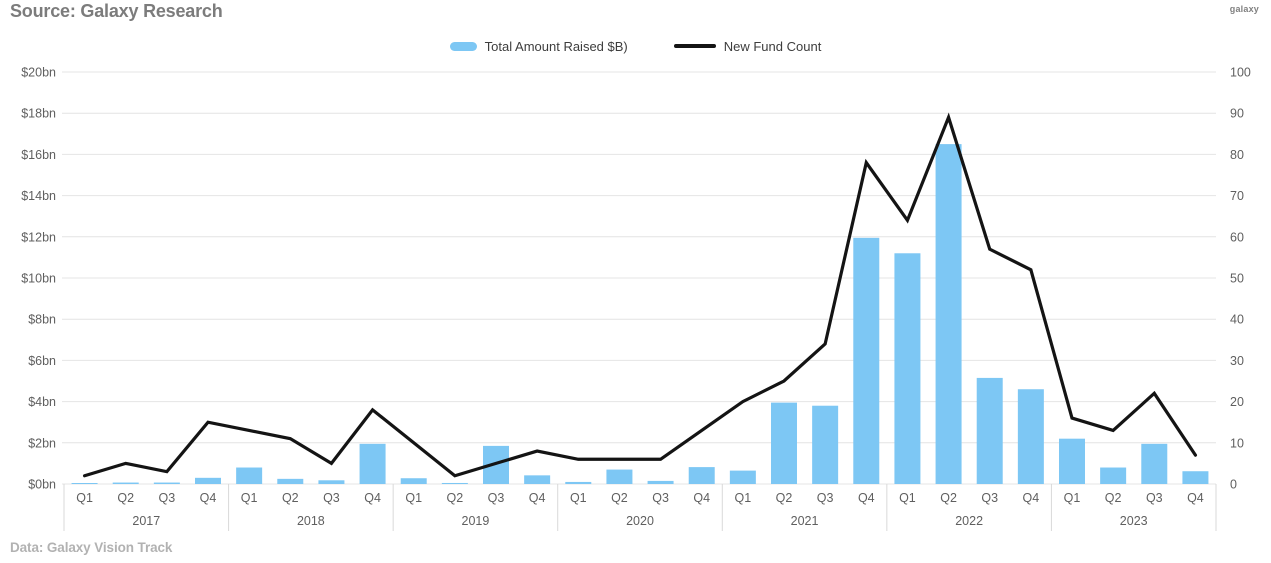  Describe the element at coordinates (42, 361) in the screenshot. I see `left-axis-tick-label: $6bn` at that location.